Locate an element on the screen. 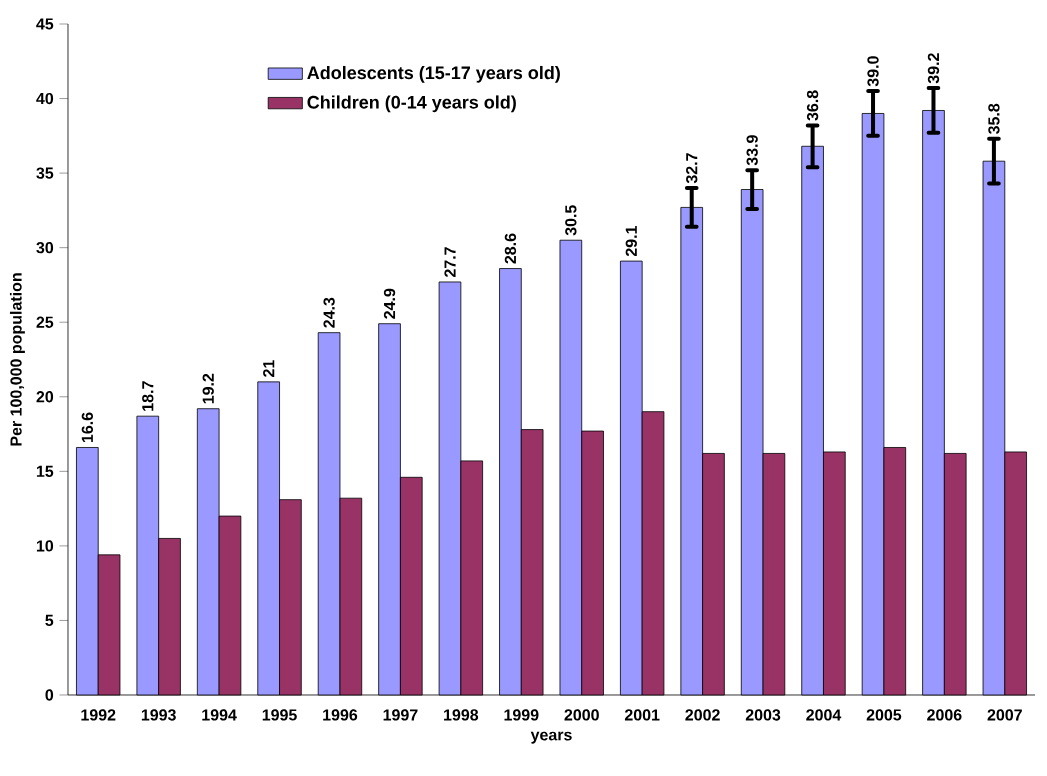  y-axis-title: Per 100,000 population is located at coordinates (17, 359).